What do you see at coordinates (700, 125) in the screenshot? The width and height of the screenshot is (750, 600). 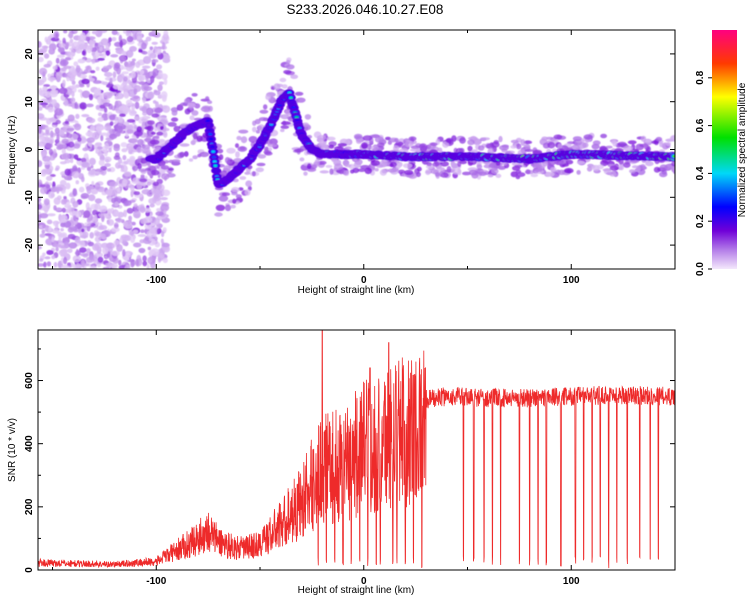 I see `colorbar-tick-label-3: 0.6` at bounding box center [700, 125].